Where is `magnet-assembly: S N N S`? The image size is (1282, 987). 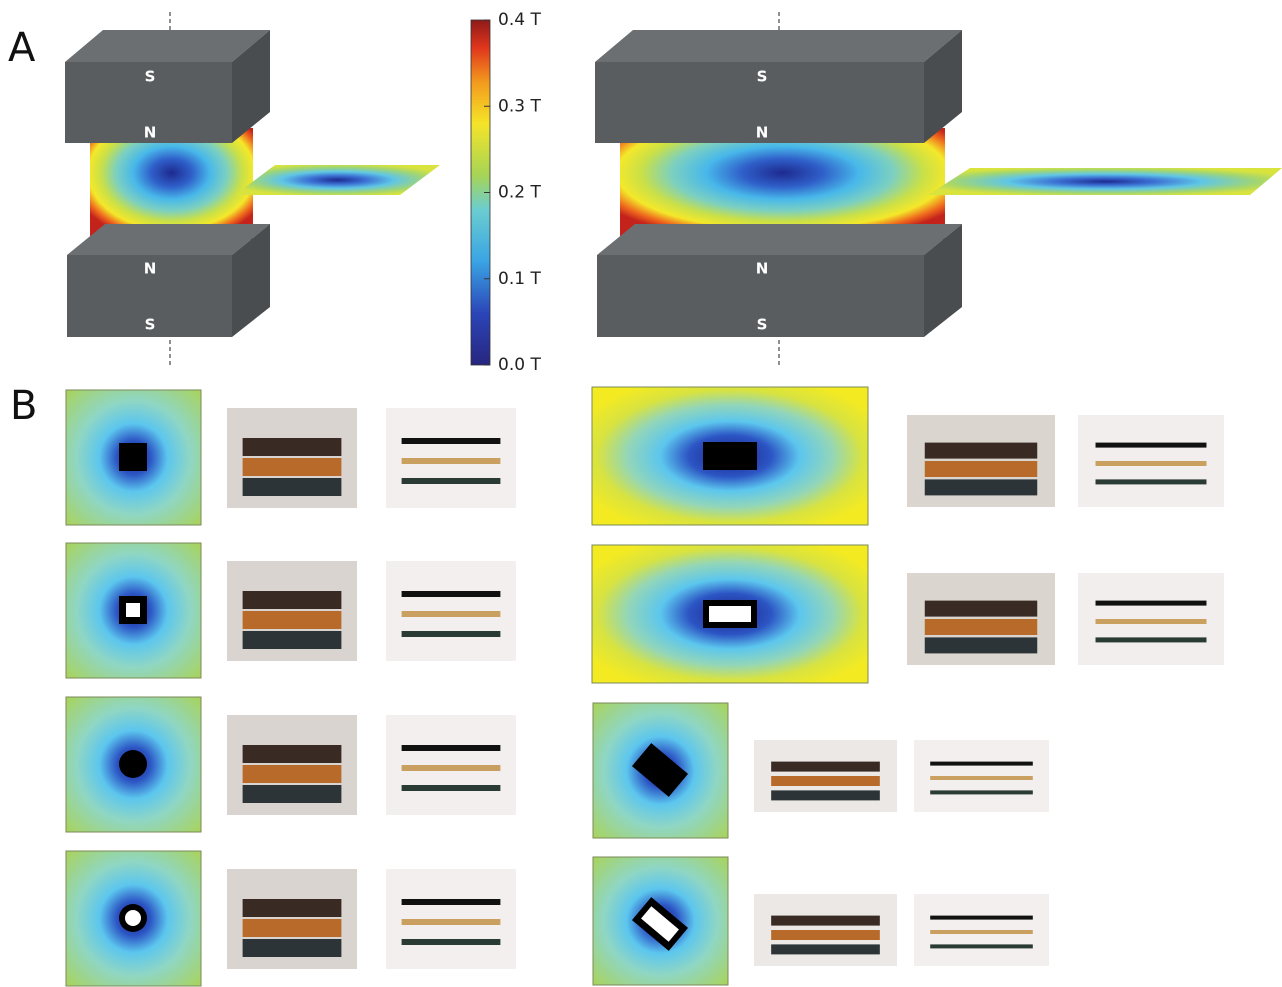 magnet-assembly: S N N S is located at coordinates (252, 190).